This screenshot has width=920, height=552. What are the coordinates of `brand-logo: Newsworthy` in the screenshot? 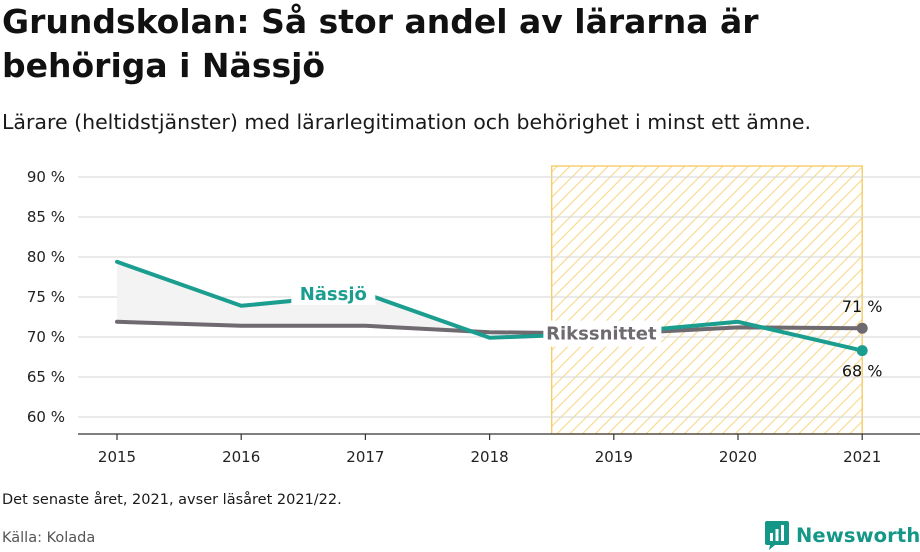 It's located at (842, 535).